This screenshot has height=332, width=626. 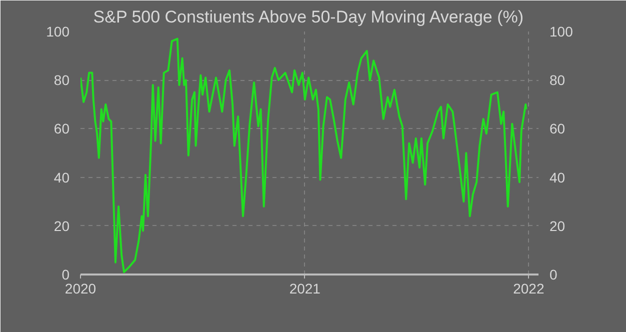 What do you see at coordinates (305, 288) in the screenshot?
I see `x-tick-label: 2021` at bounding box center [305, 288].